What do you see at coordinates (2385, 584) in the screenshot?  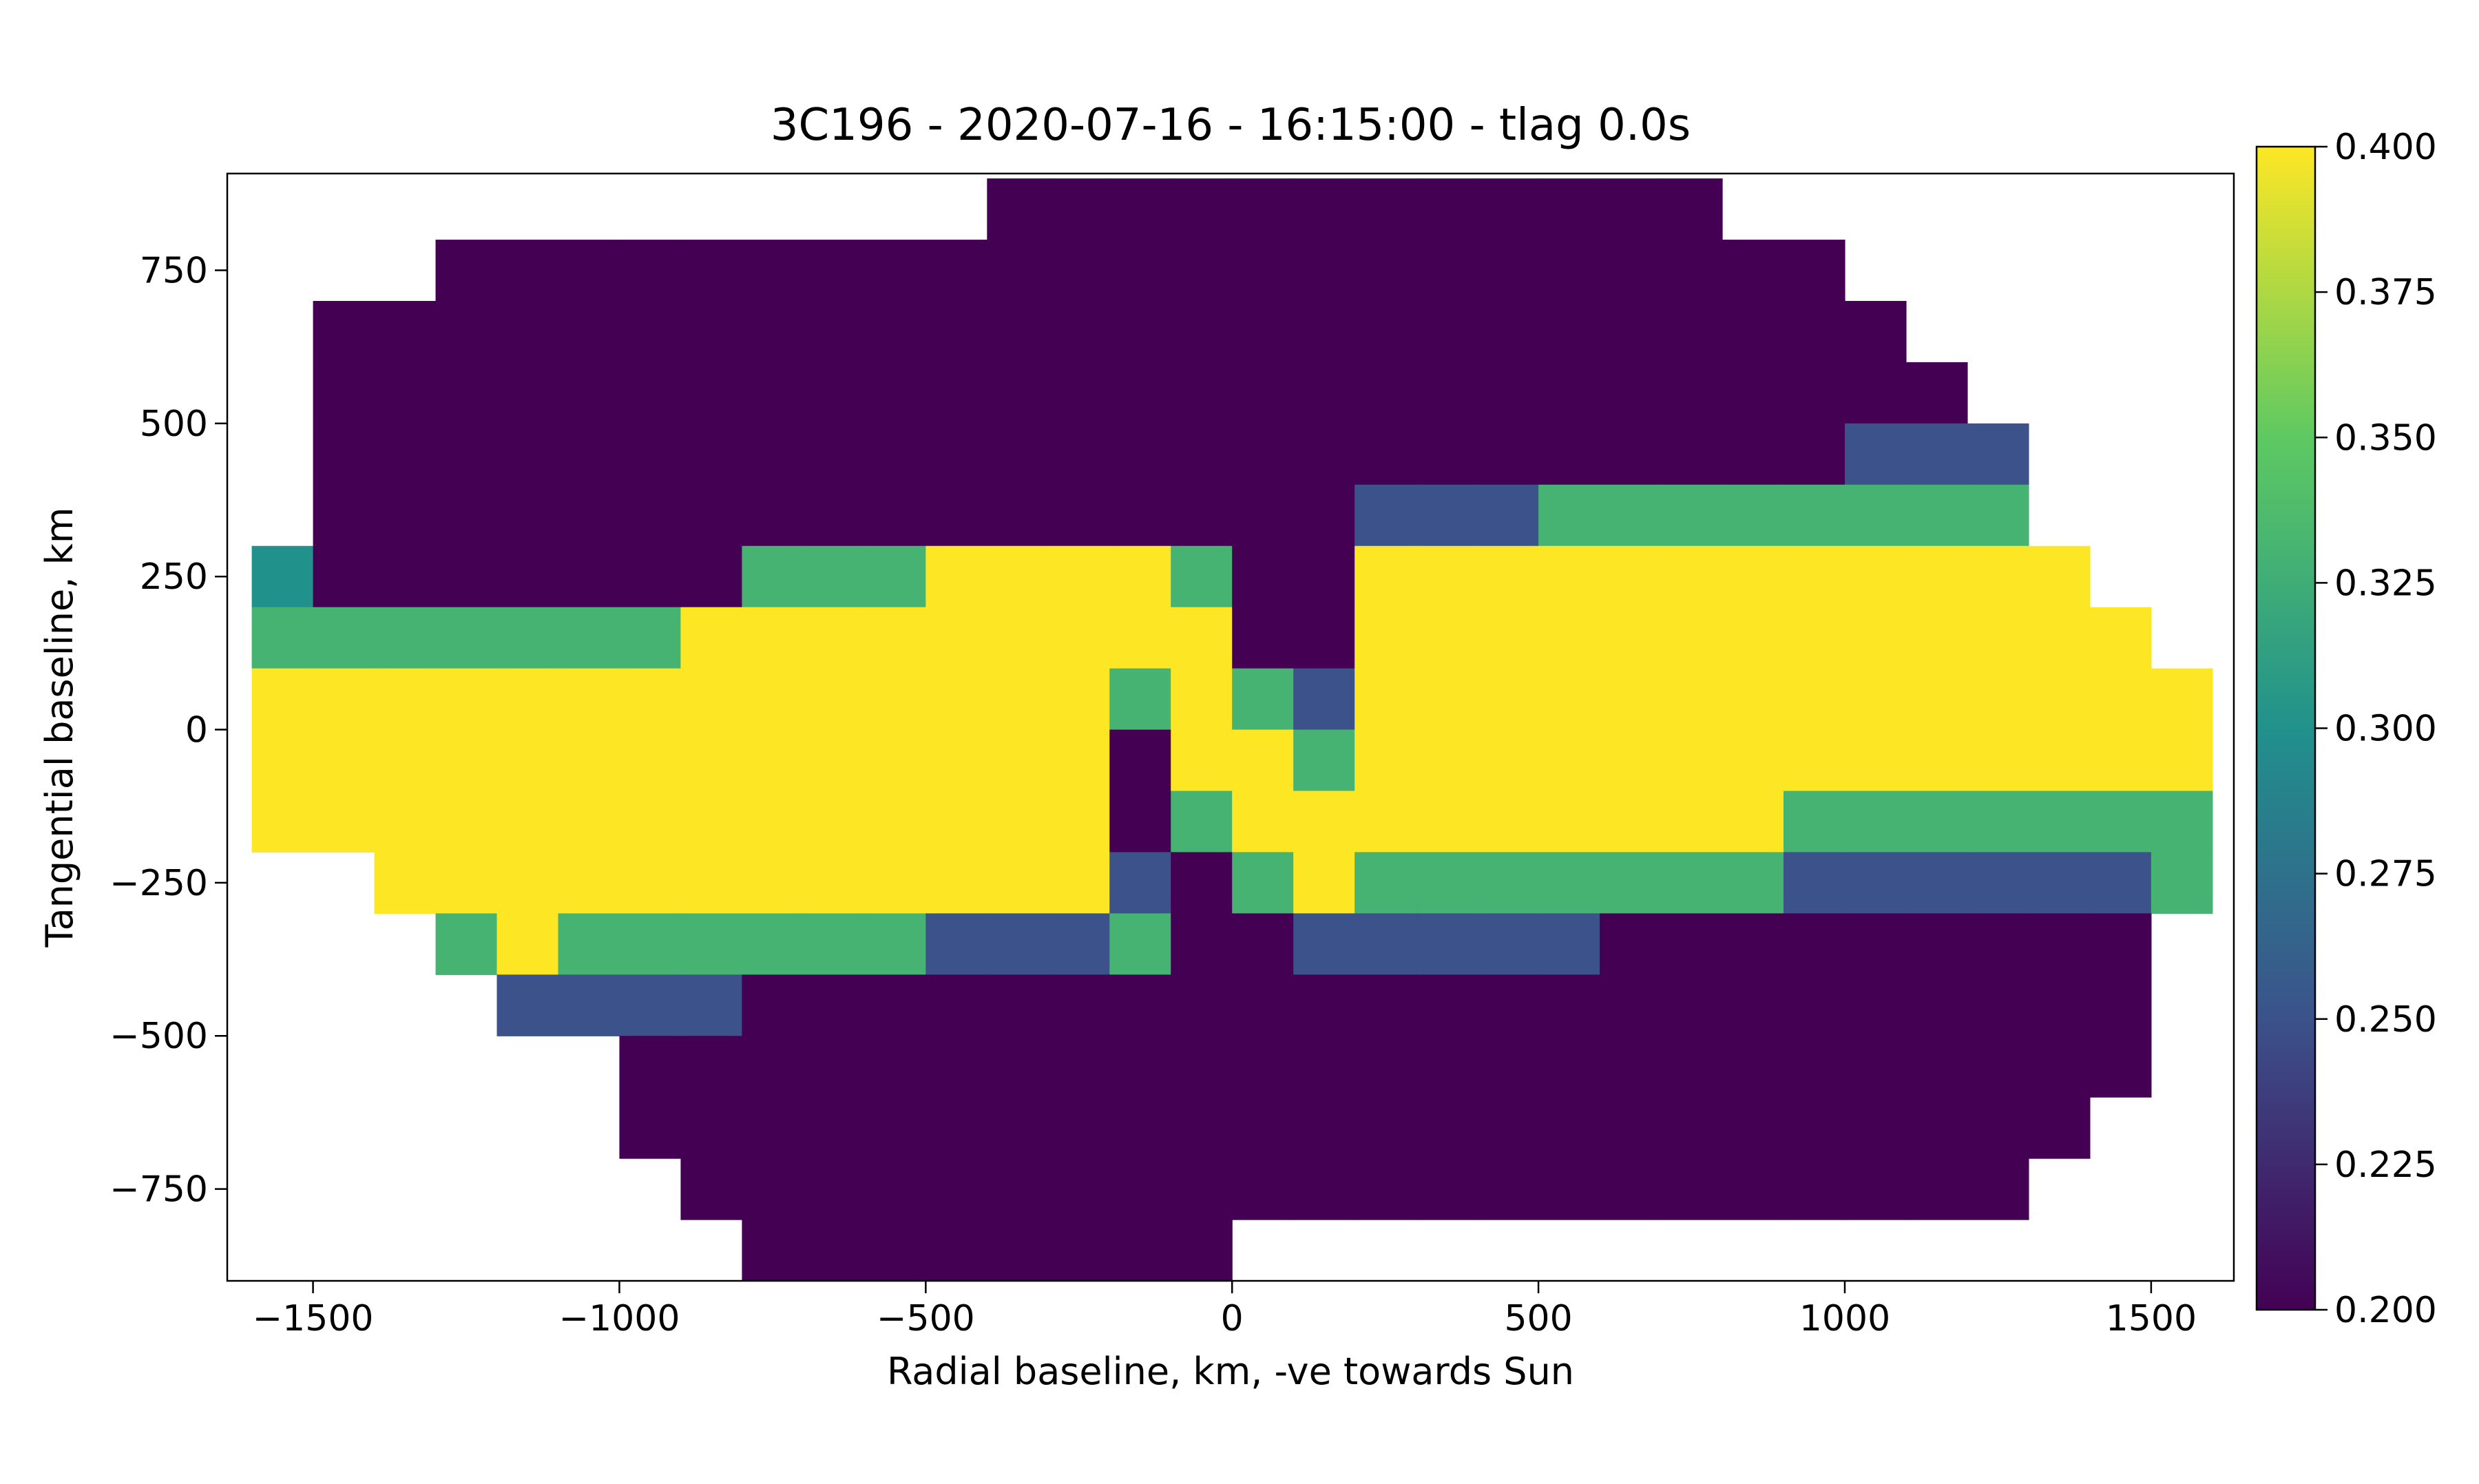 I see `colorbar-tick-label: 0.325` at bounding box center [2385, 584].